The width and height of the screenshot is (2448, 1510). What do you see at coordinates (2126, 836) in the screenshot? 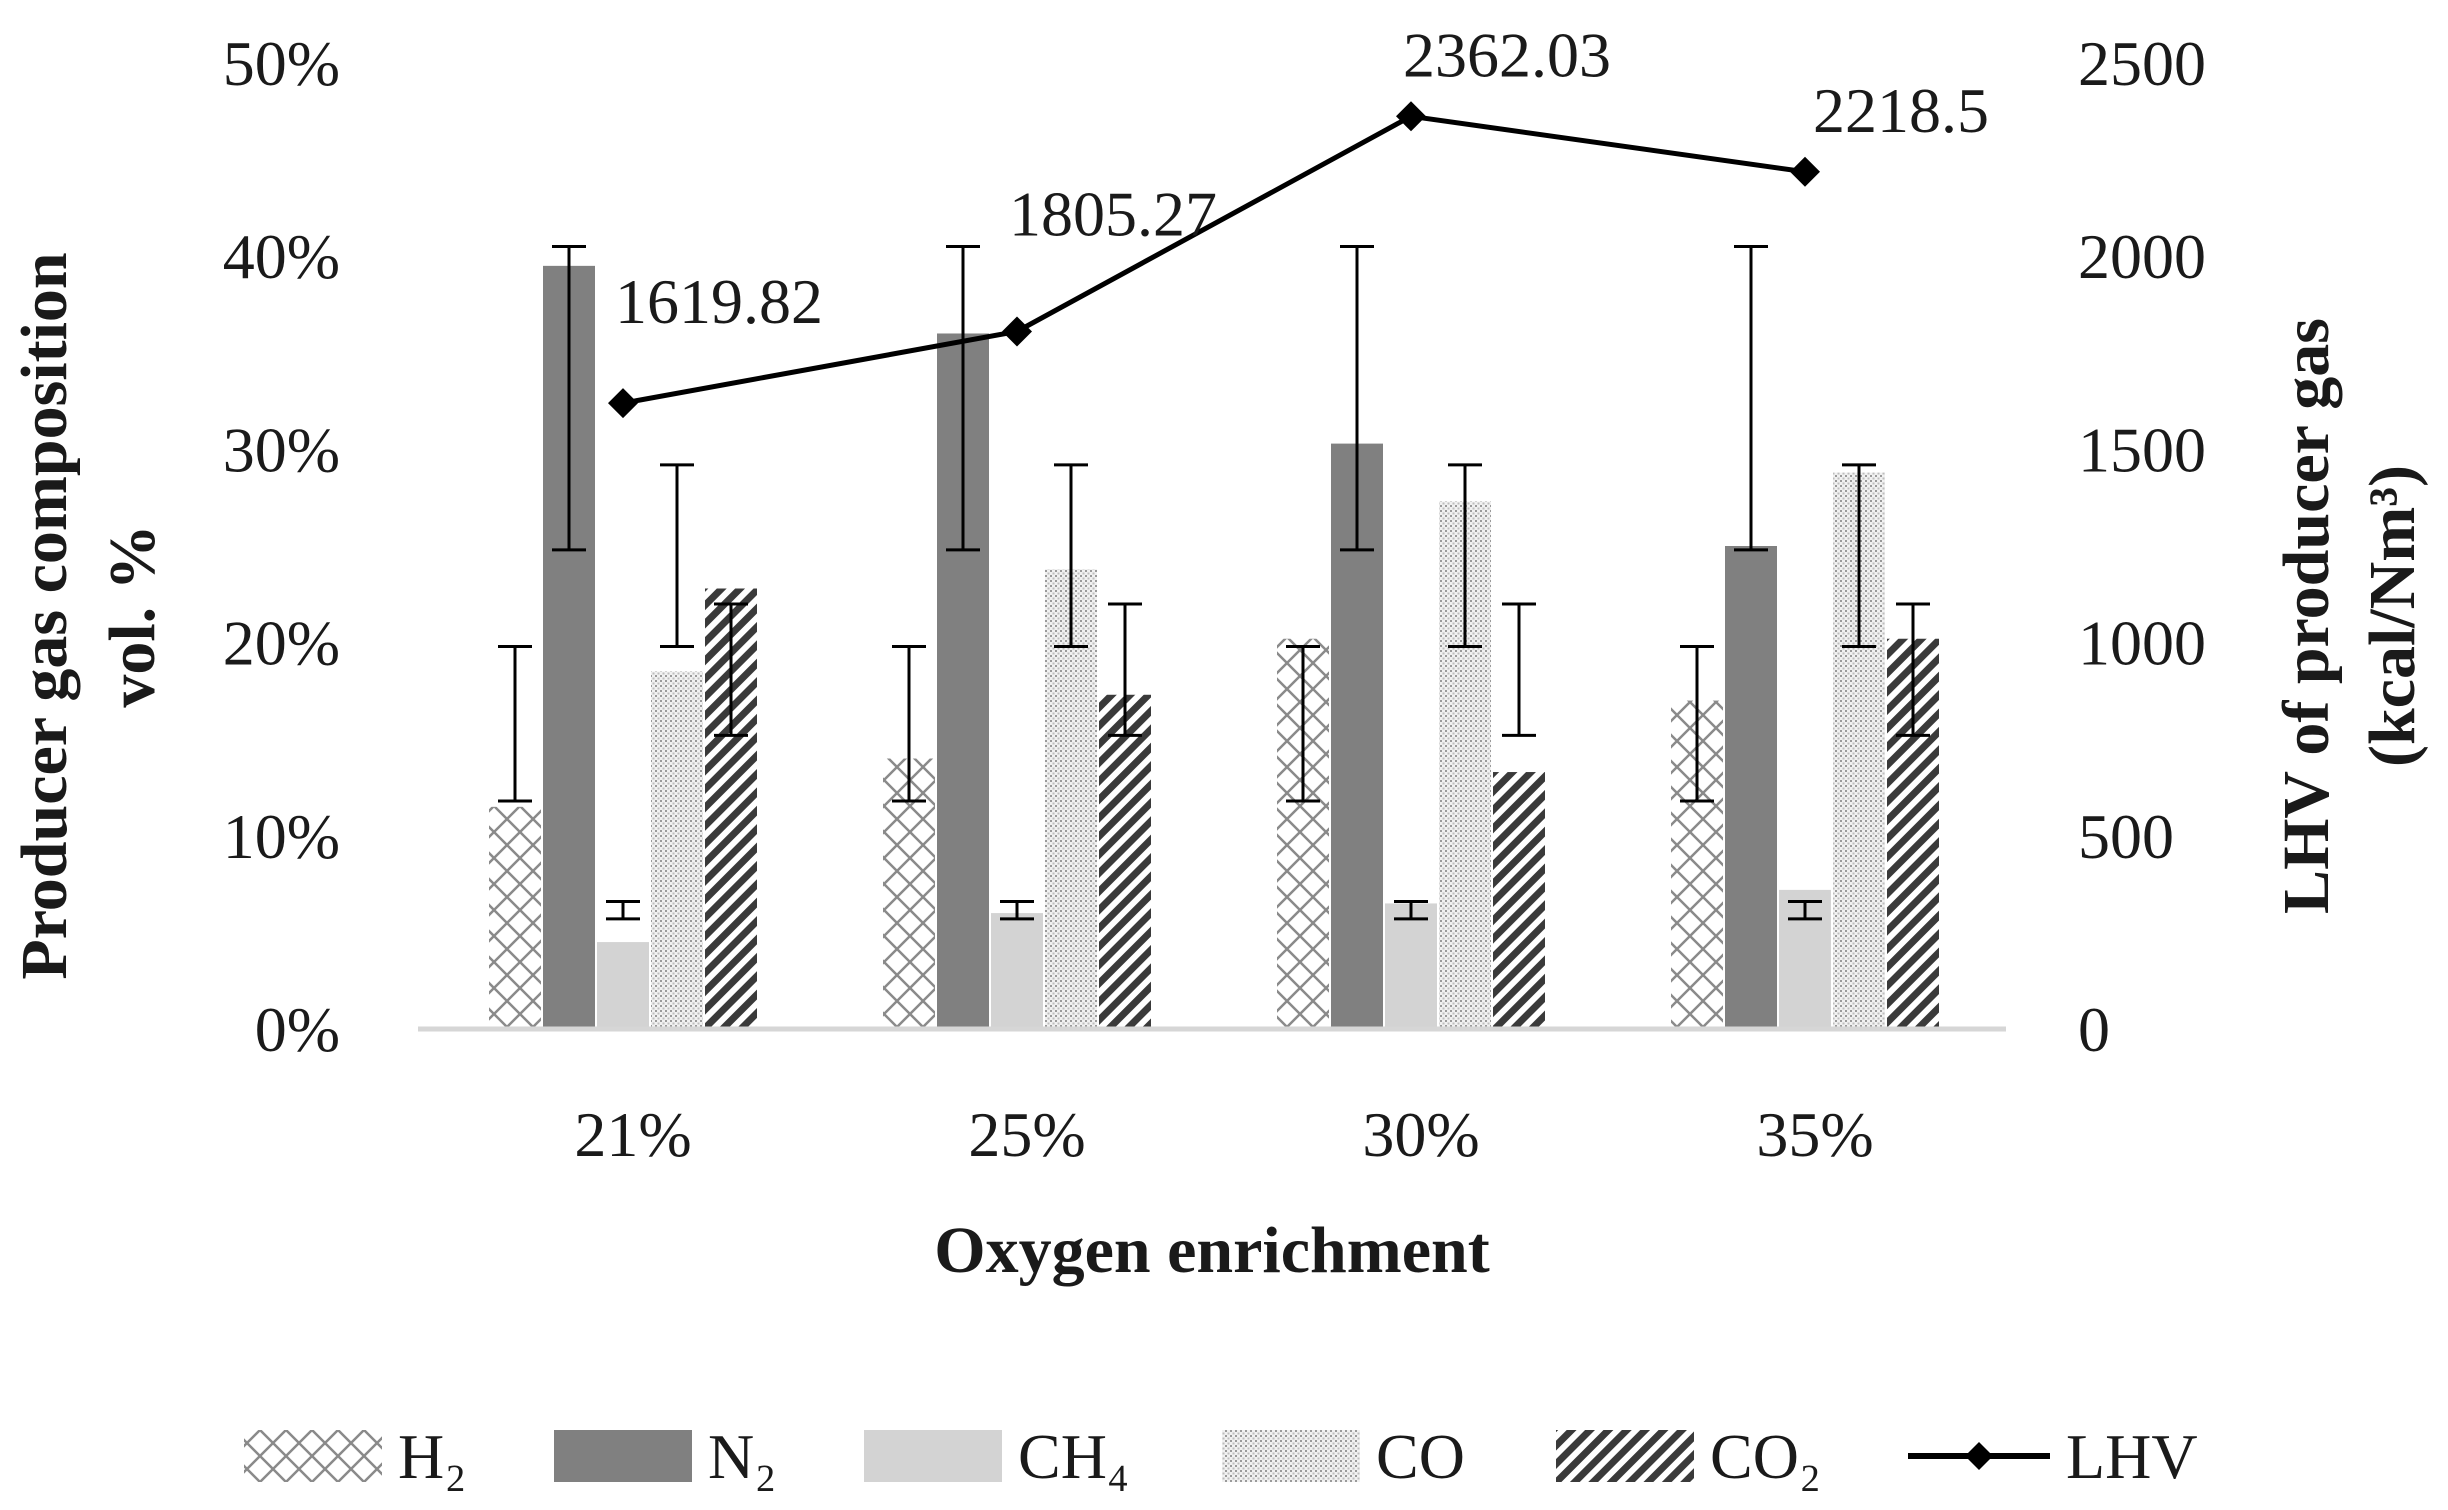
I see `y2-tick-label: 500` at bounding box center [2126, 836].